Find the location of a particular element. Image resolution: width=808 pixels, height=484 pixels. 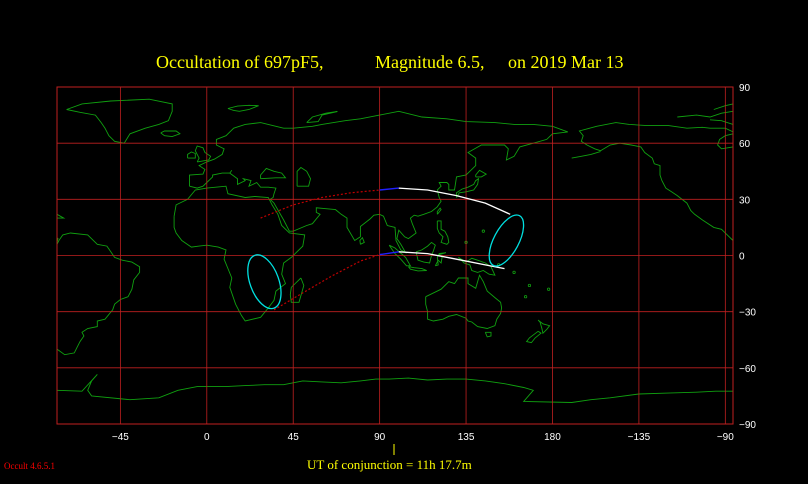

coast-australia is located at coordinates (464, 301).